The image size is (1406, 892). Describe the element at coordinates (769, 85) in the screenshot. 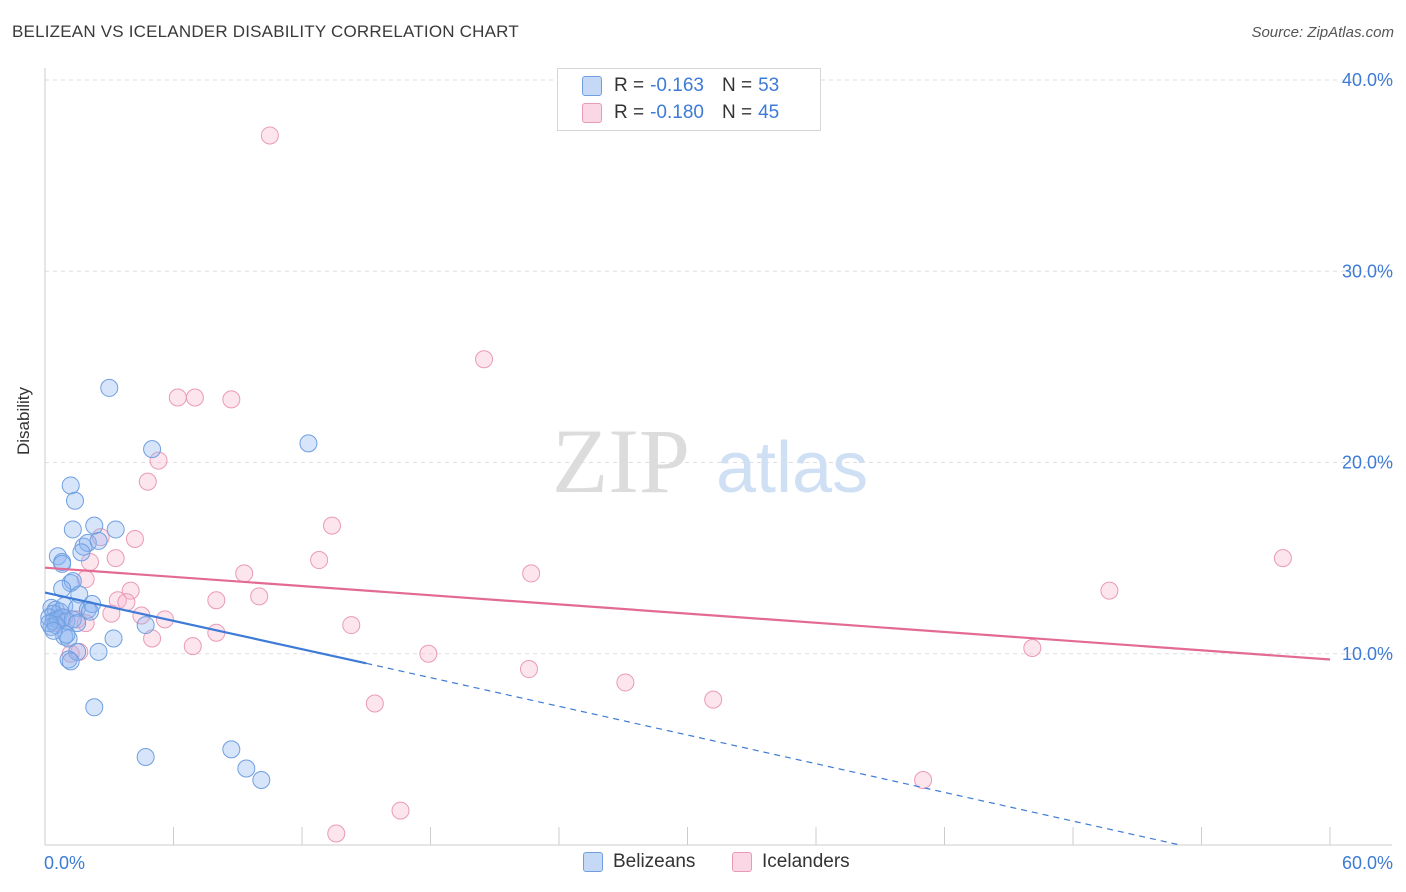

I see `n-value: 53` at that location.